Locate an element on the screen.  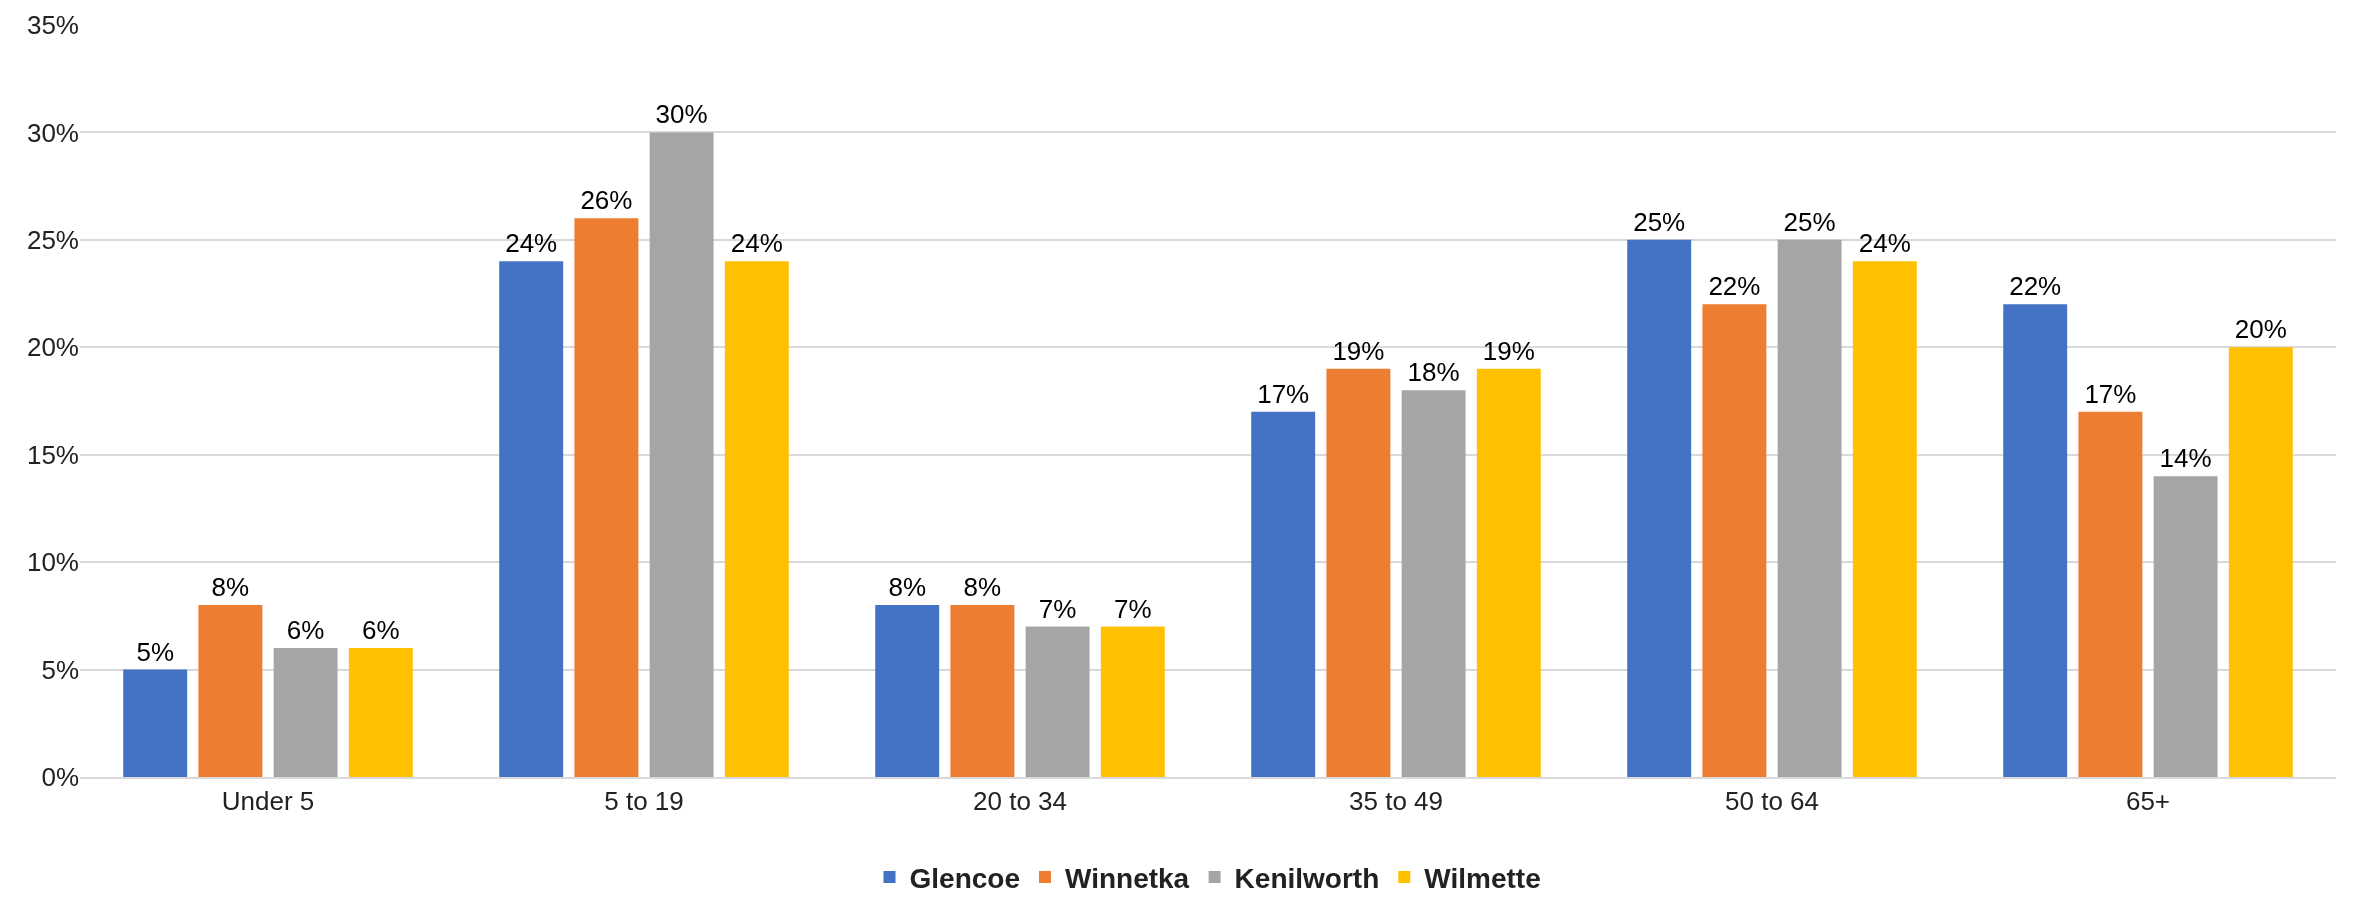
y-tick-label: 25% is located at coordinates (52, 239).